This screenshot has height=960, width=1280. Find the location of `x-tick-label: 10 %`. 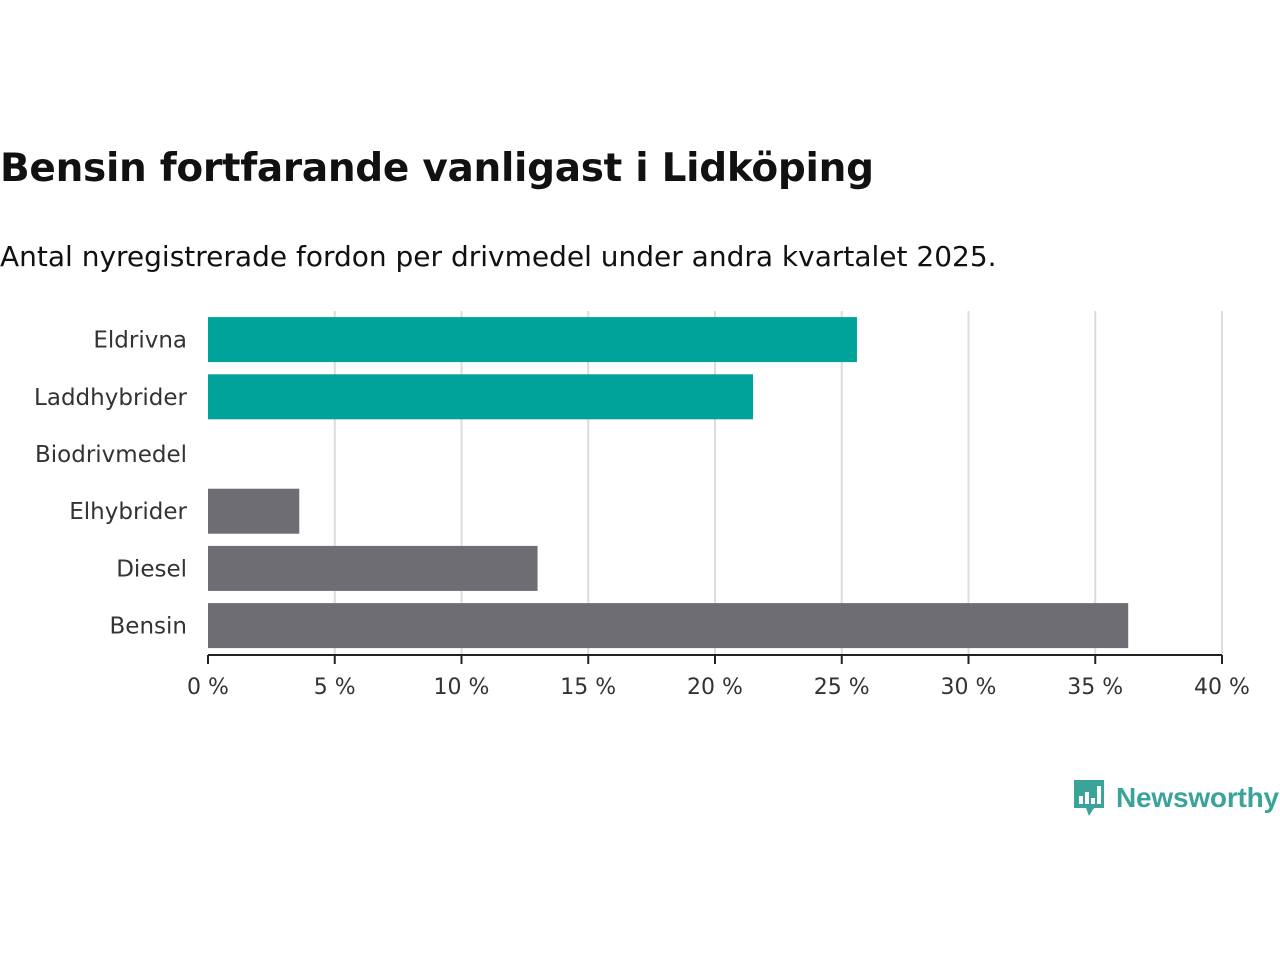

x-tick-label: 10 % is located at coordinates (462, 687).